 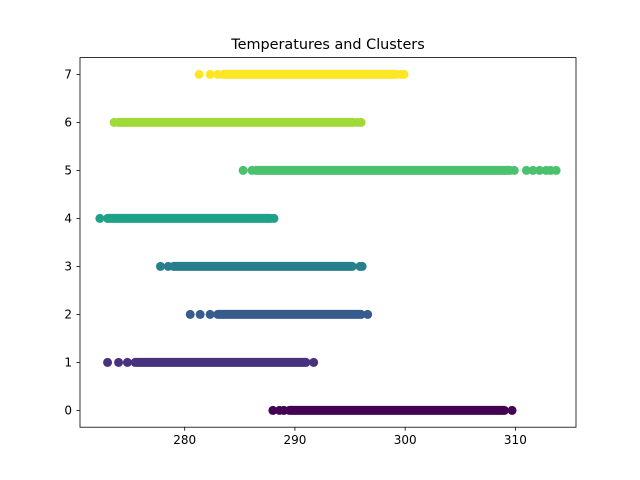 I want to click on x-tick-label-310: 310, so click(x=515, y=440).